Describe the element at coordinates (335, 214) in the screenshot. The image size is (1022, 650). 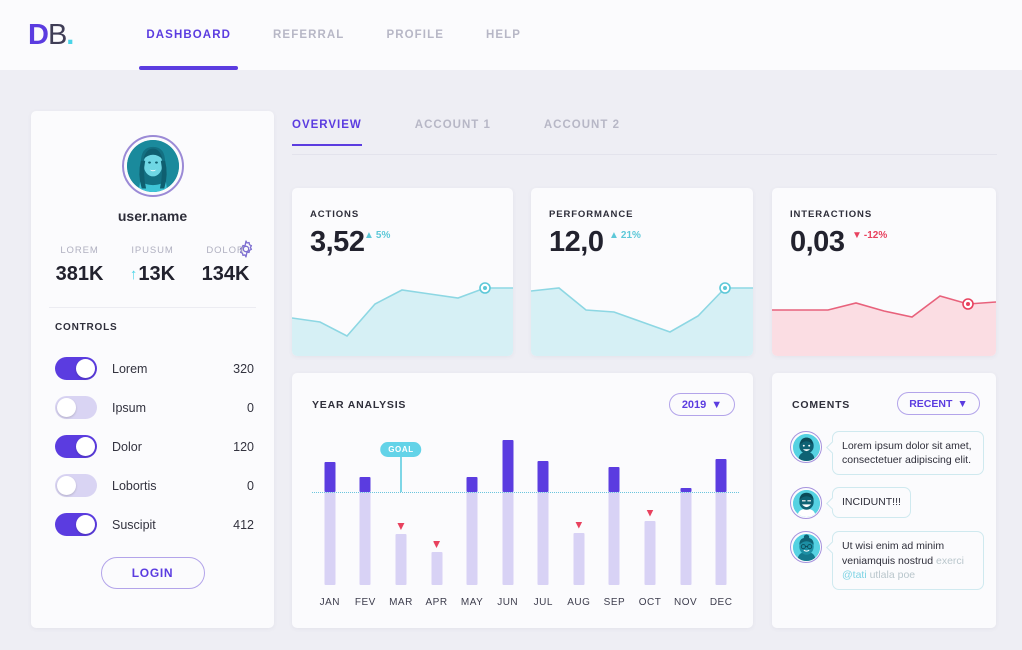
I see `kpi-title: ACTIONS` at that location.